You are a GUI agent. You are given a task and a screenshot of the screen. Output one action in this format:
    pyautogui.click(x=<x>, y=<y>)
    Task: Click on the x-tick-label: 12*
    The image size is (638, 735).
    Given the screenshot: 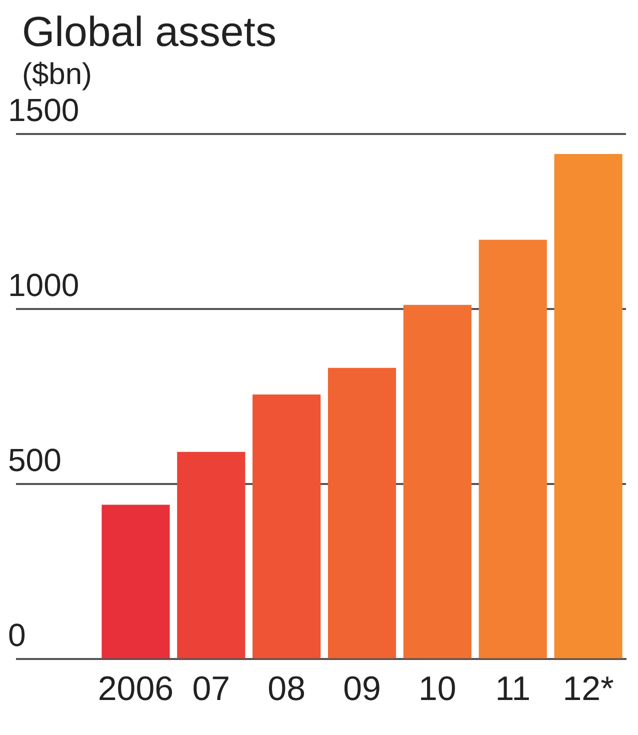 What is the action you would take?
    pyautogui.click(x=588, y=689)
    